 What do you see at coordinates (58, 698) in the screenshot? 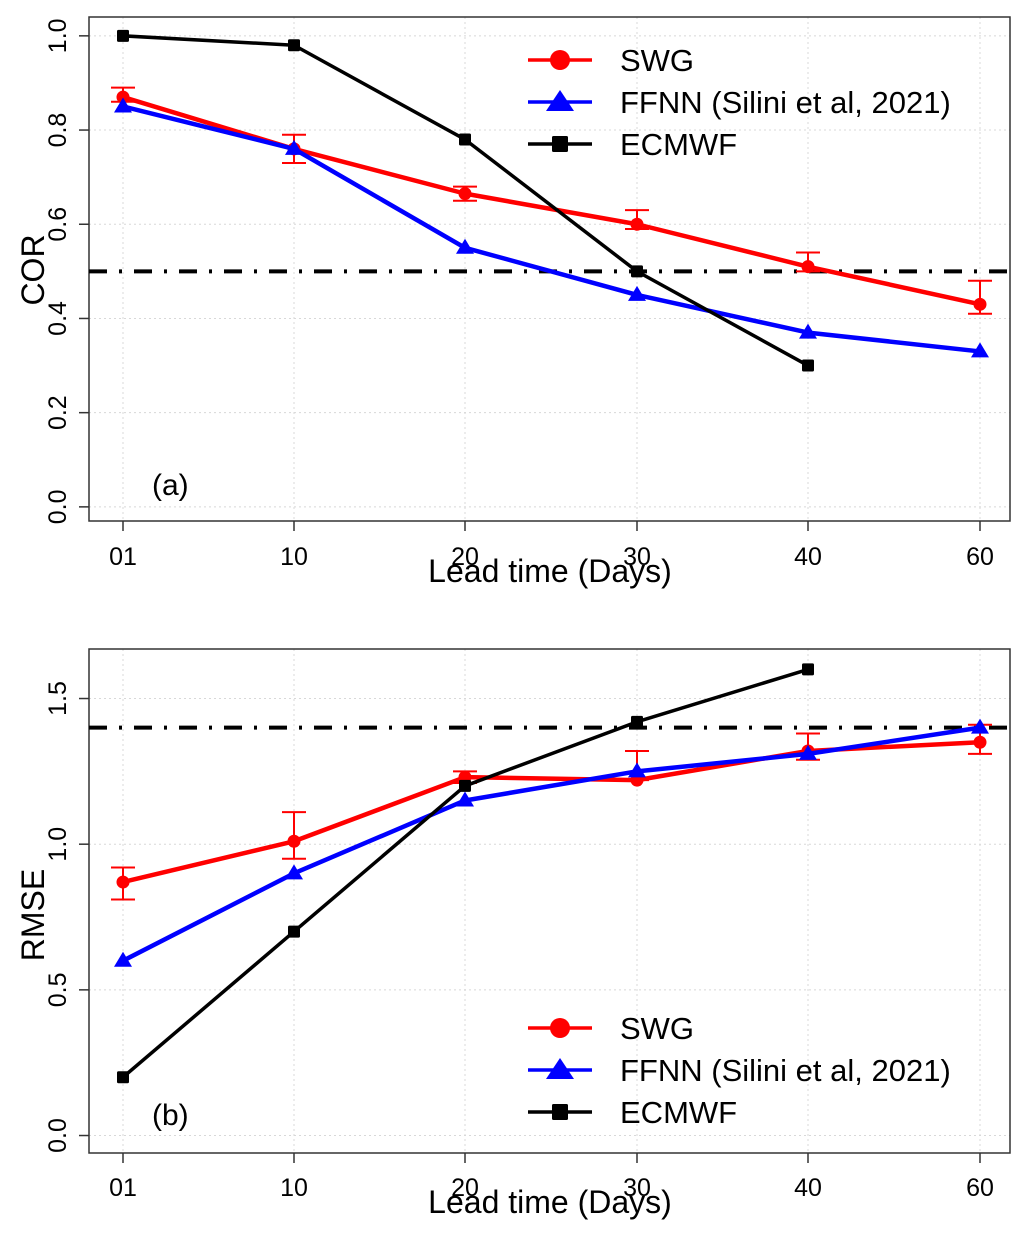
I see `y-tick-label: 1.5` at bounding box center [58, 698].